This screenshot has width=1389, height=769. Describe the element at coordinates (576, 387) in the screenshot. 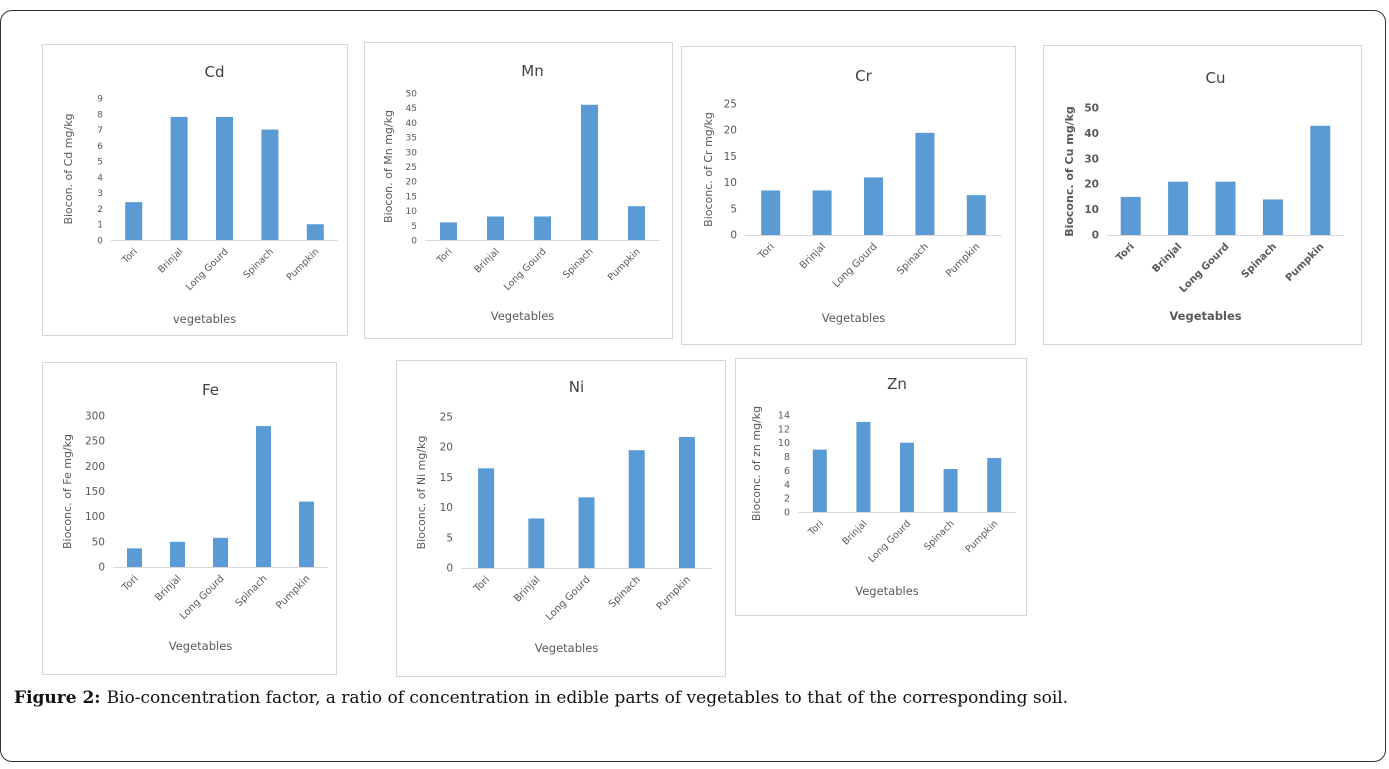

I see `chart-title: Ni` at that location.